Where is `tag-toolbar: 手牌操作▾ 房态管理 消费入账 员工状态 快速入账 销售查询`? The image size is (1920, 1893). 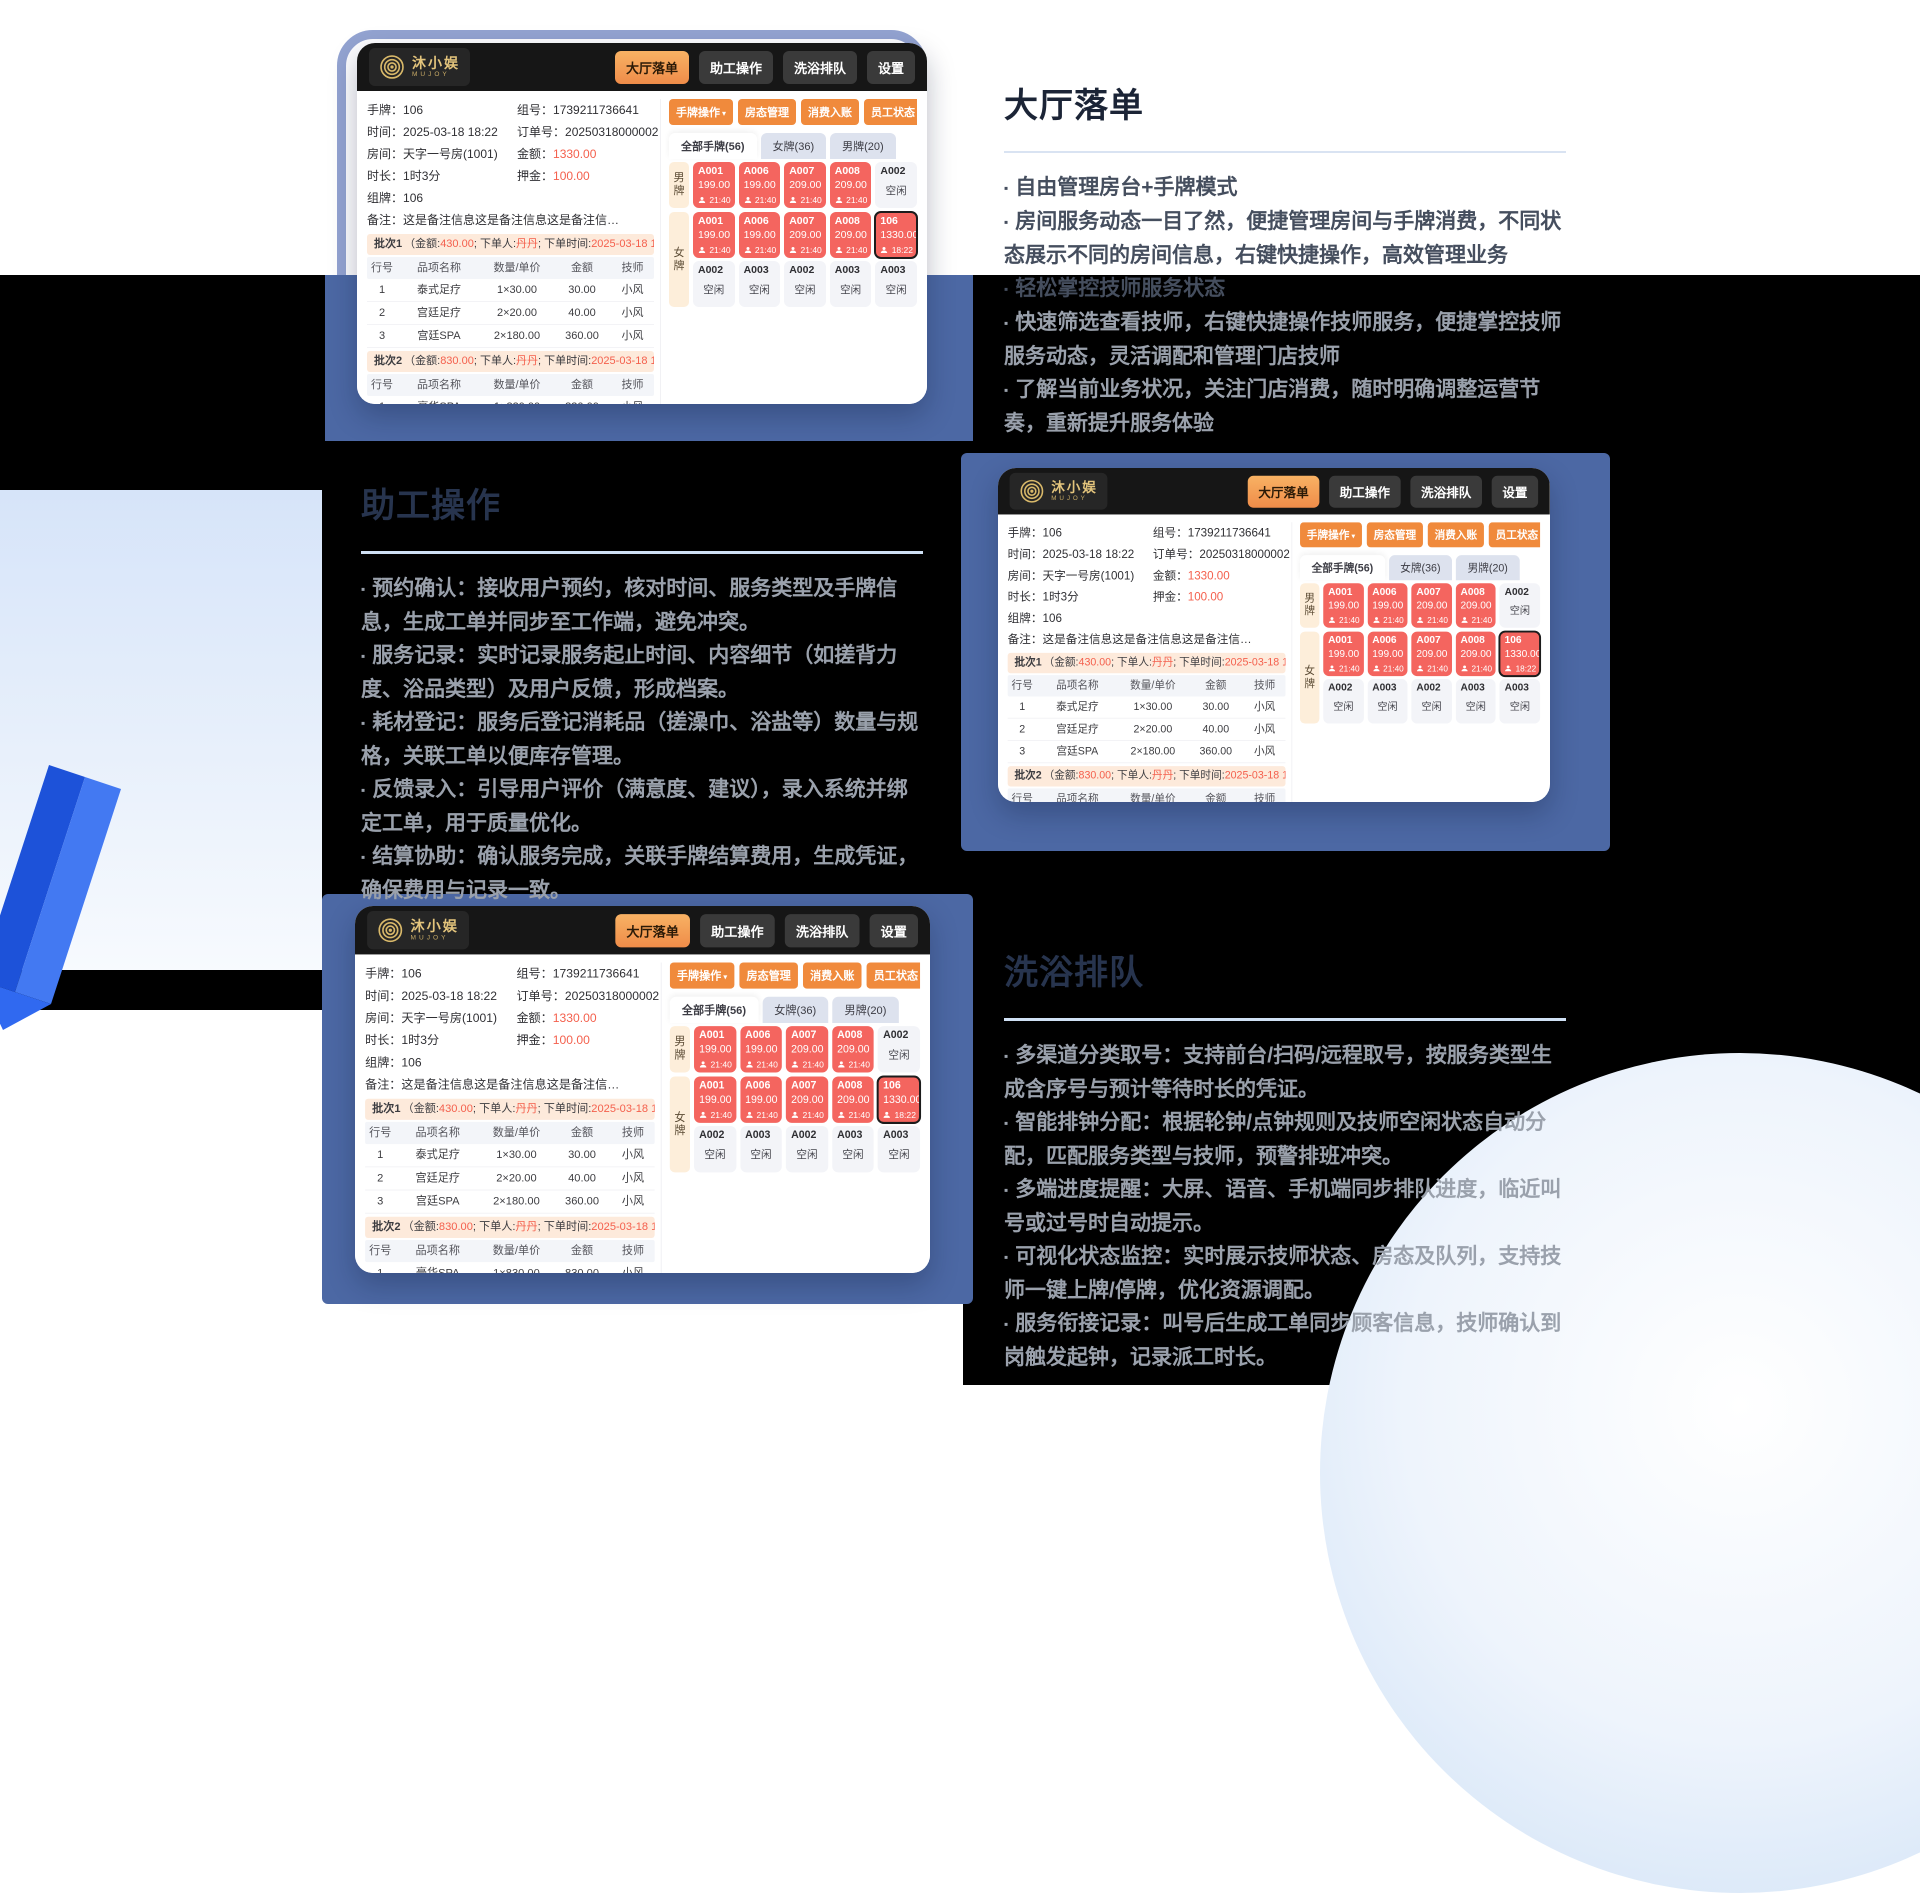
tag-toolbar: 手牌操作▾ 房态管理 消费入账 员工状态 快速入账 销售查询 is located at coordinates (1420, 535).